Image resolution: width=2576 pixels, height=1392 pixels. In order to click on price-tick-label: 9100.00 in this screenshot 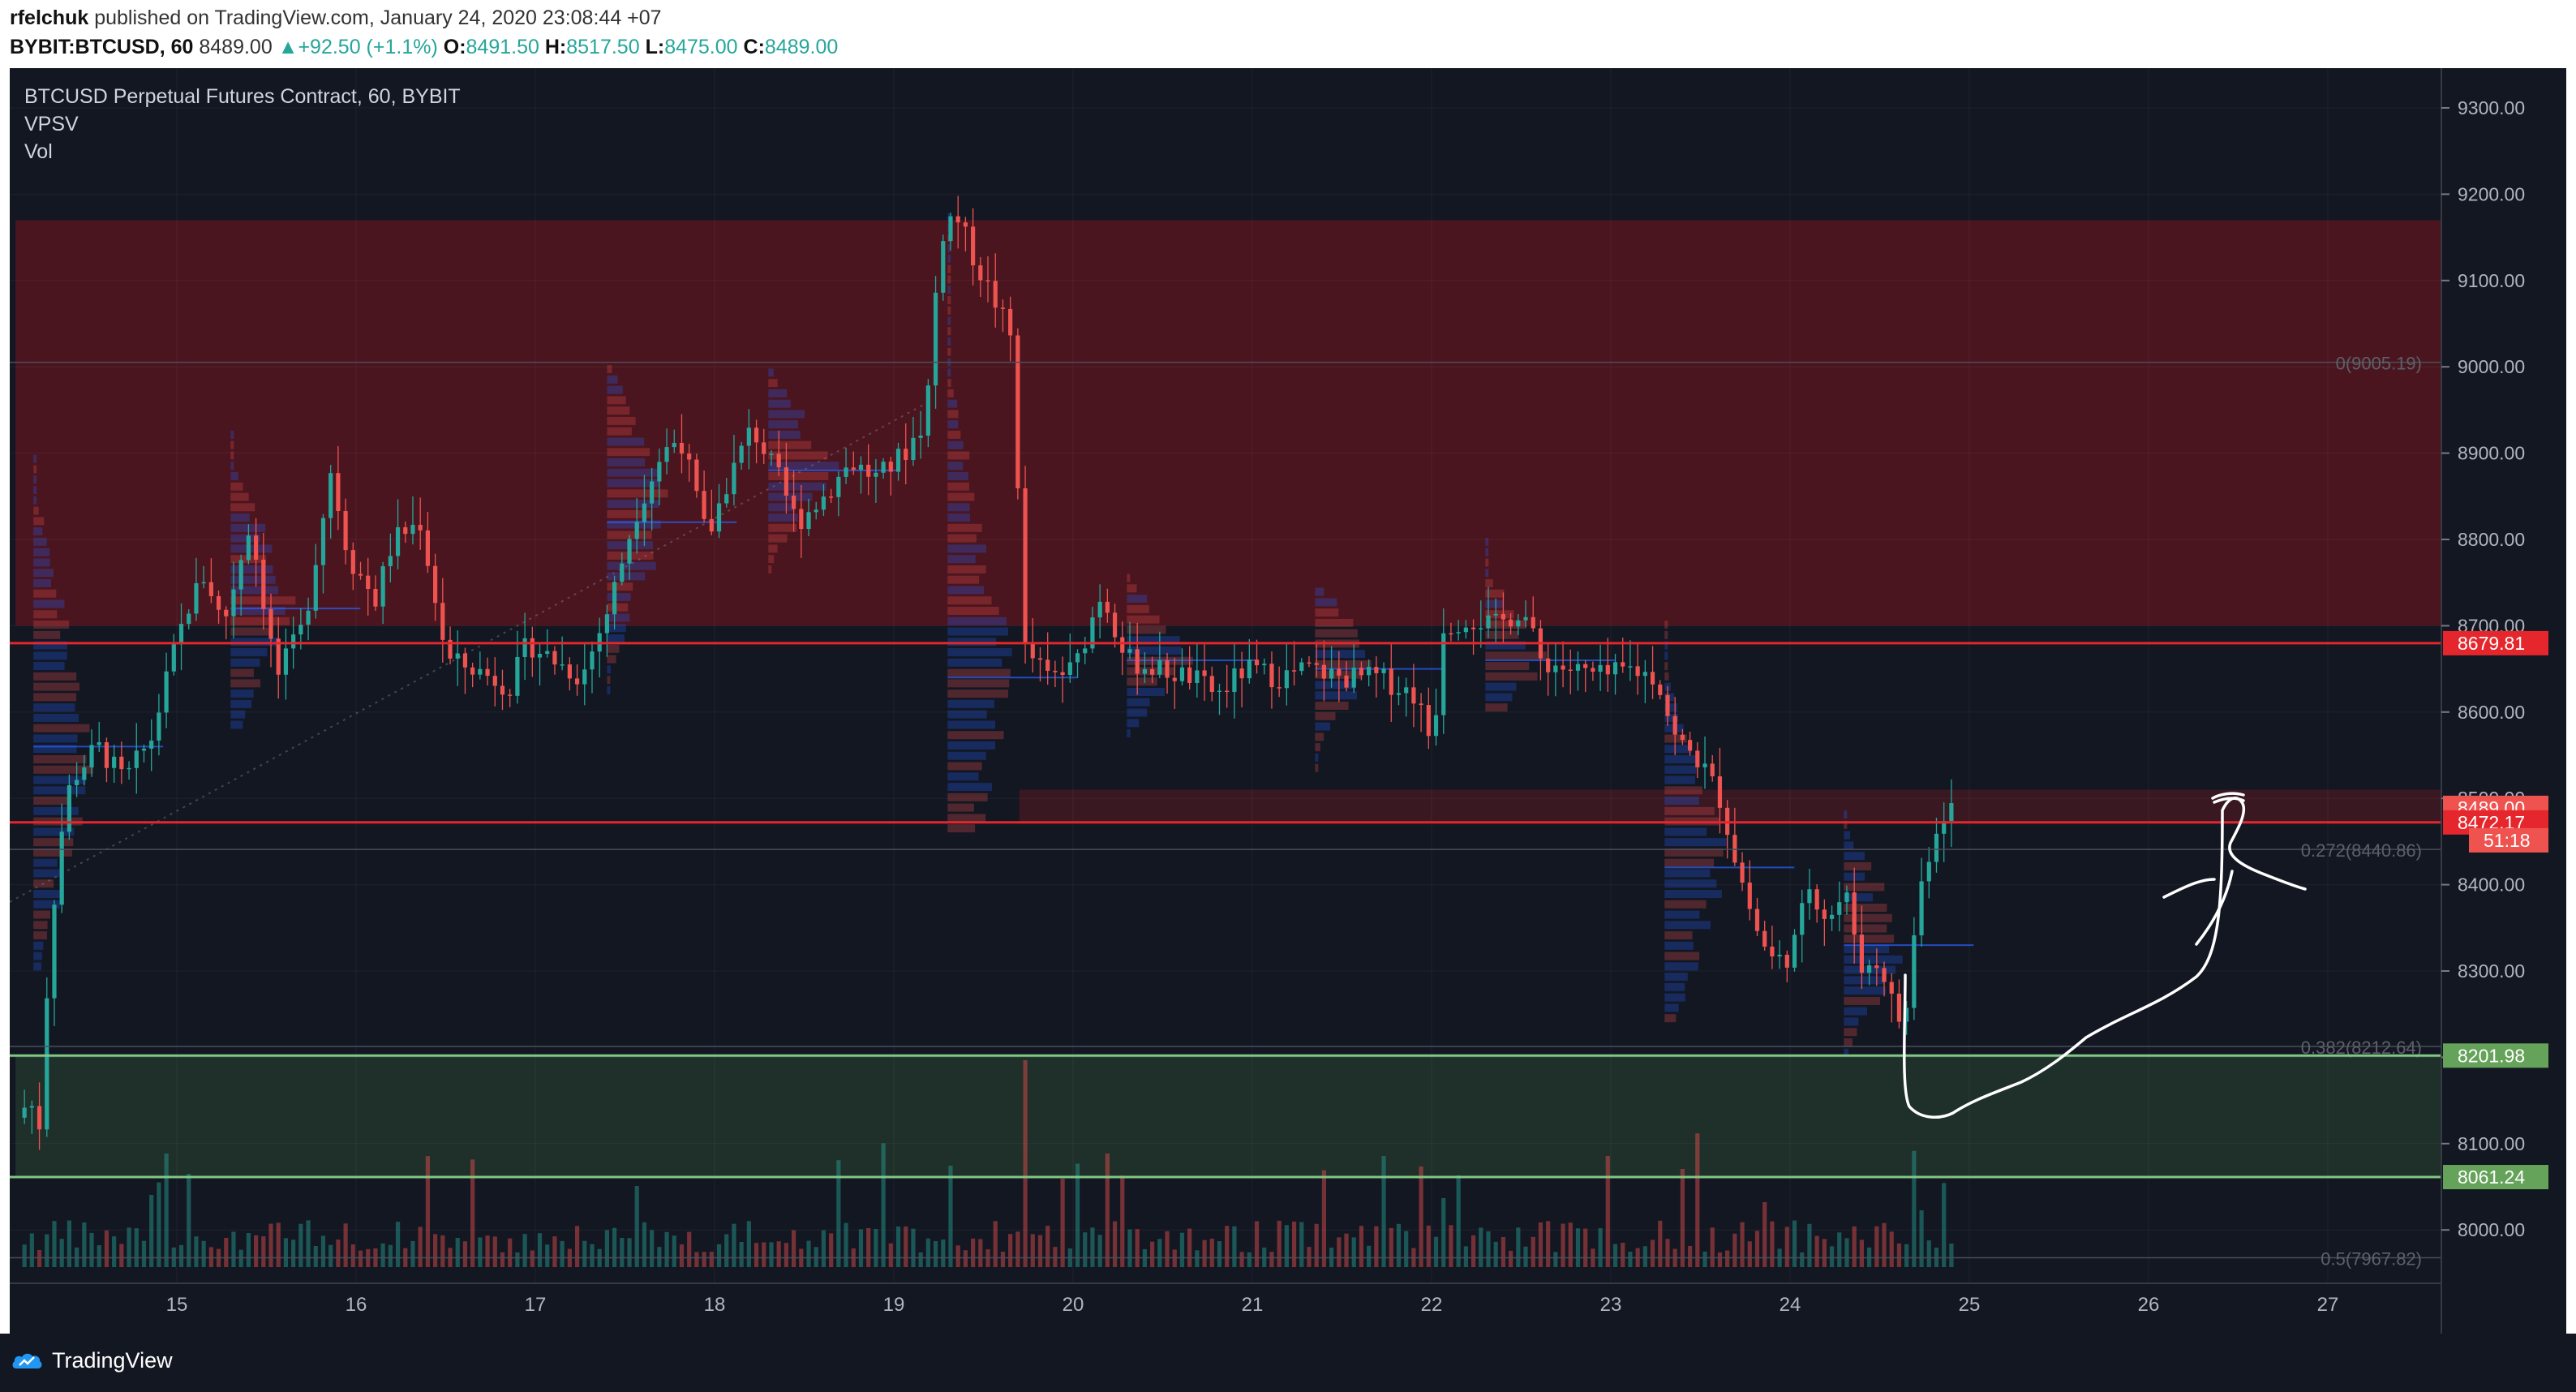, I will do `click(2491, 280)`.